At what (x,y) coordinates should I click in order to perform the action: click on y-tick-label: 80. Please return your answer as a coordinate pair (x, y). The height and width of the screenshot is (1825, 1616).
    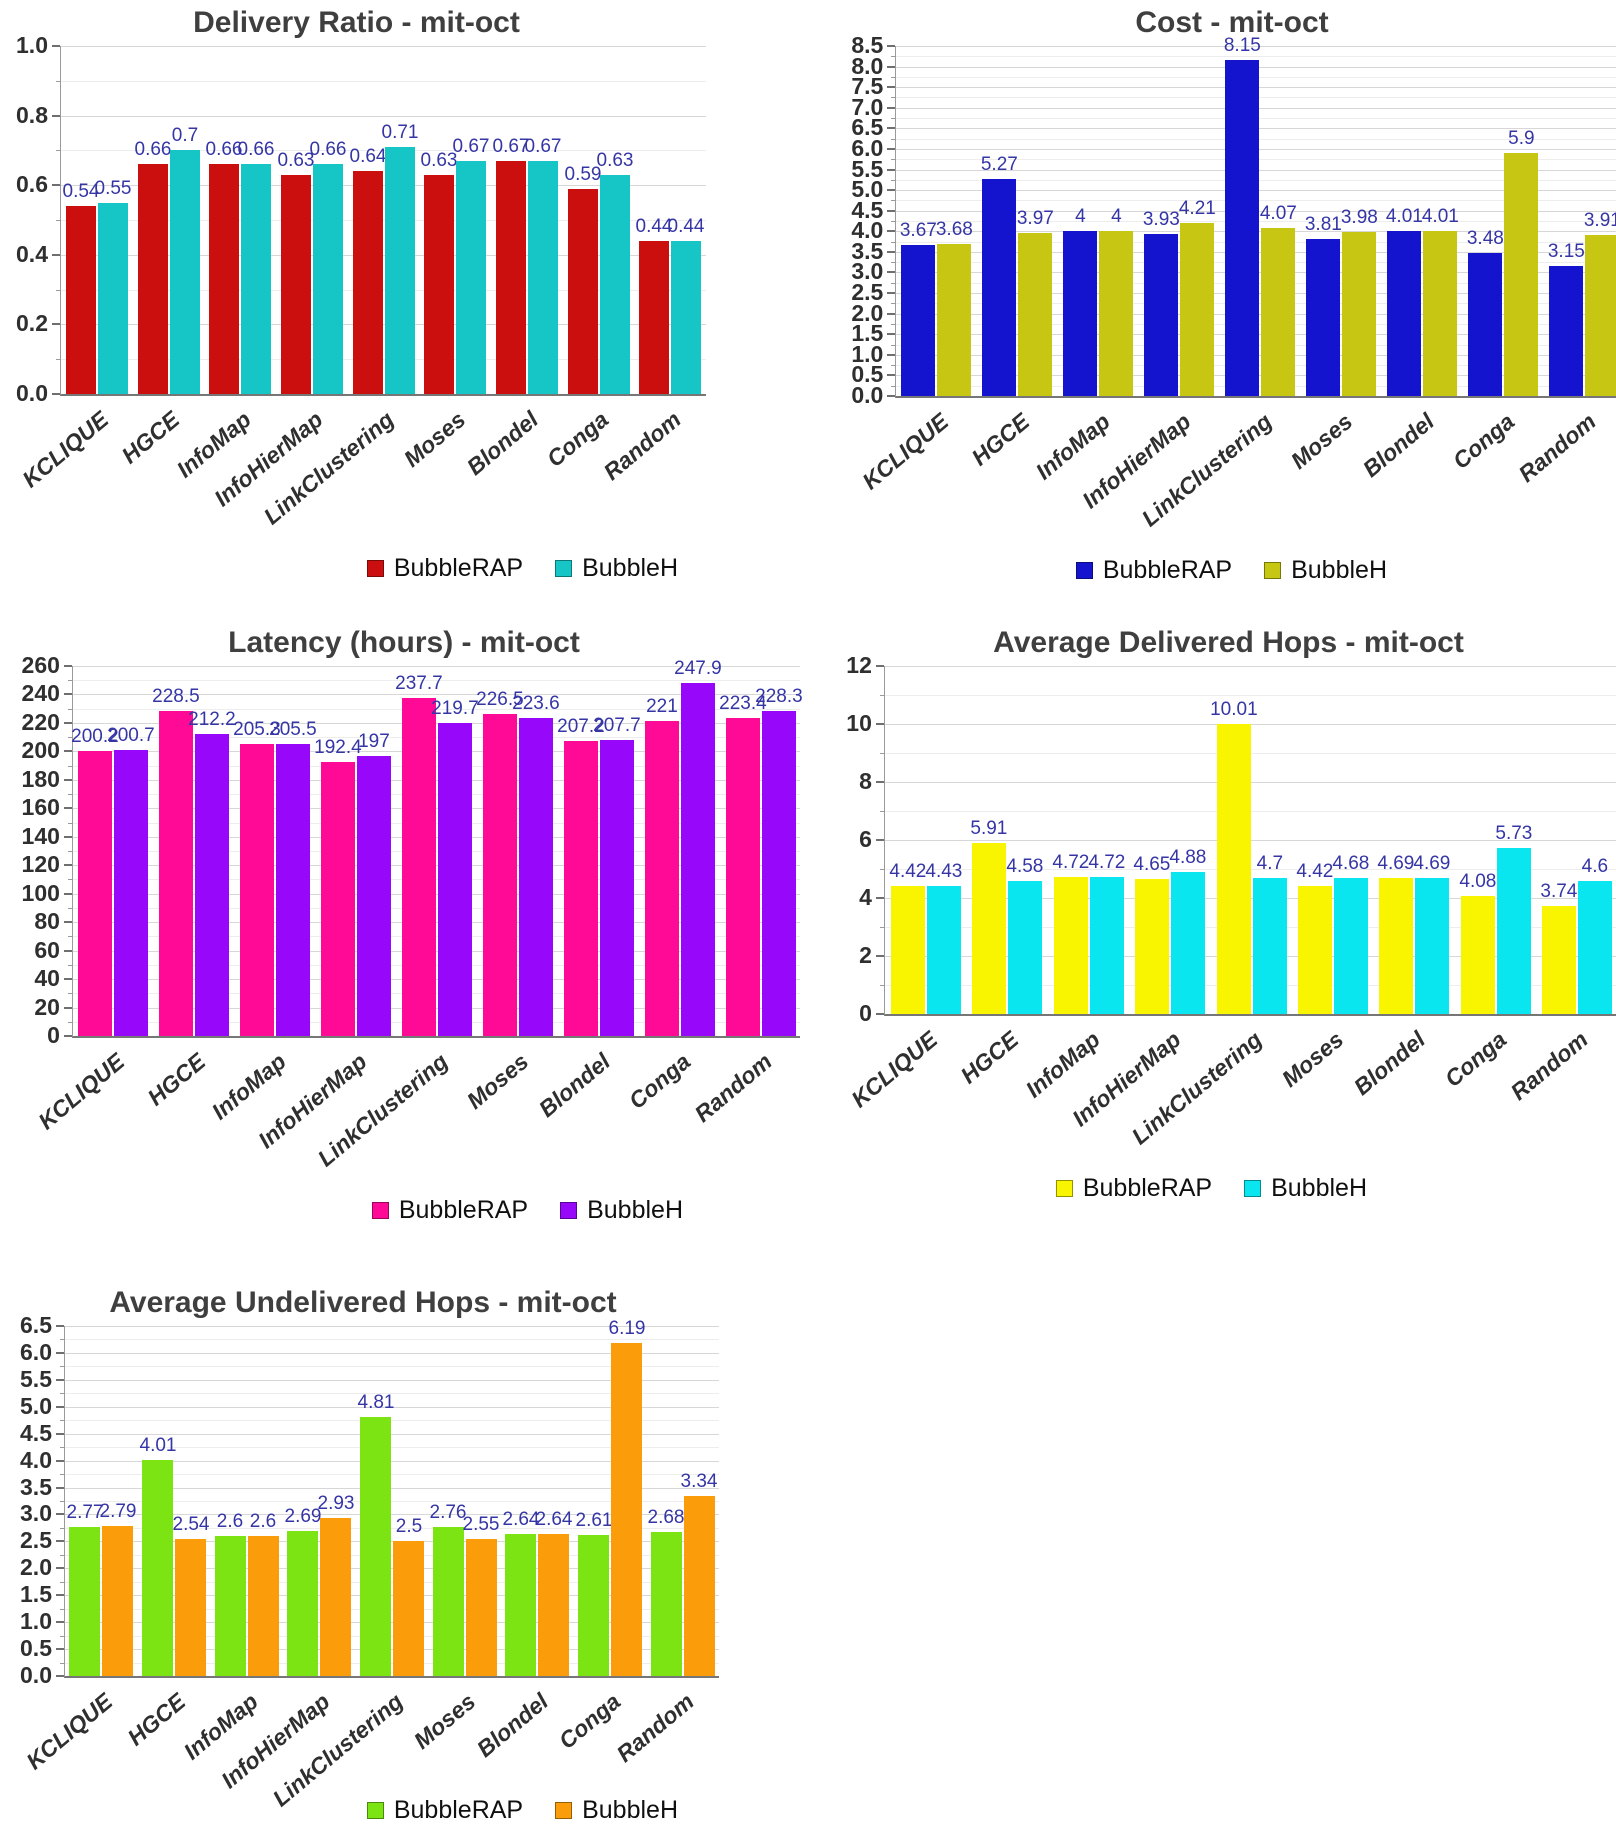
    Looking at the image, I should click on (47, 920).